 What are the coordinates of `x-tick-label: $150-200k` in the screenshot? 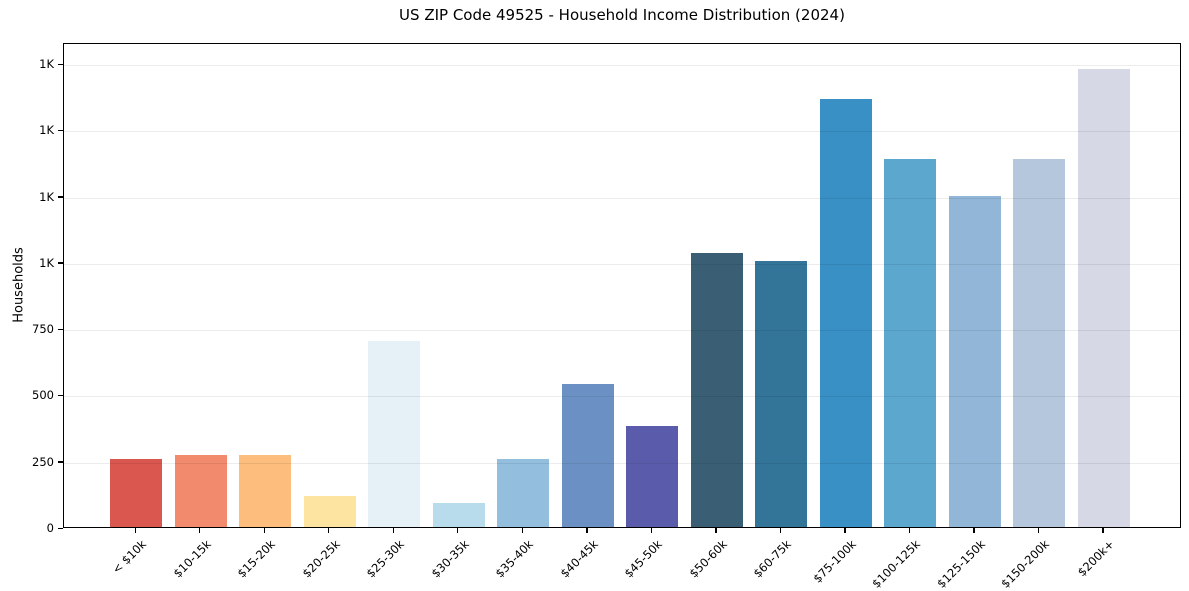 It's located at (1025, 564).